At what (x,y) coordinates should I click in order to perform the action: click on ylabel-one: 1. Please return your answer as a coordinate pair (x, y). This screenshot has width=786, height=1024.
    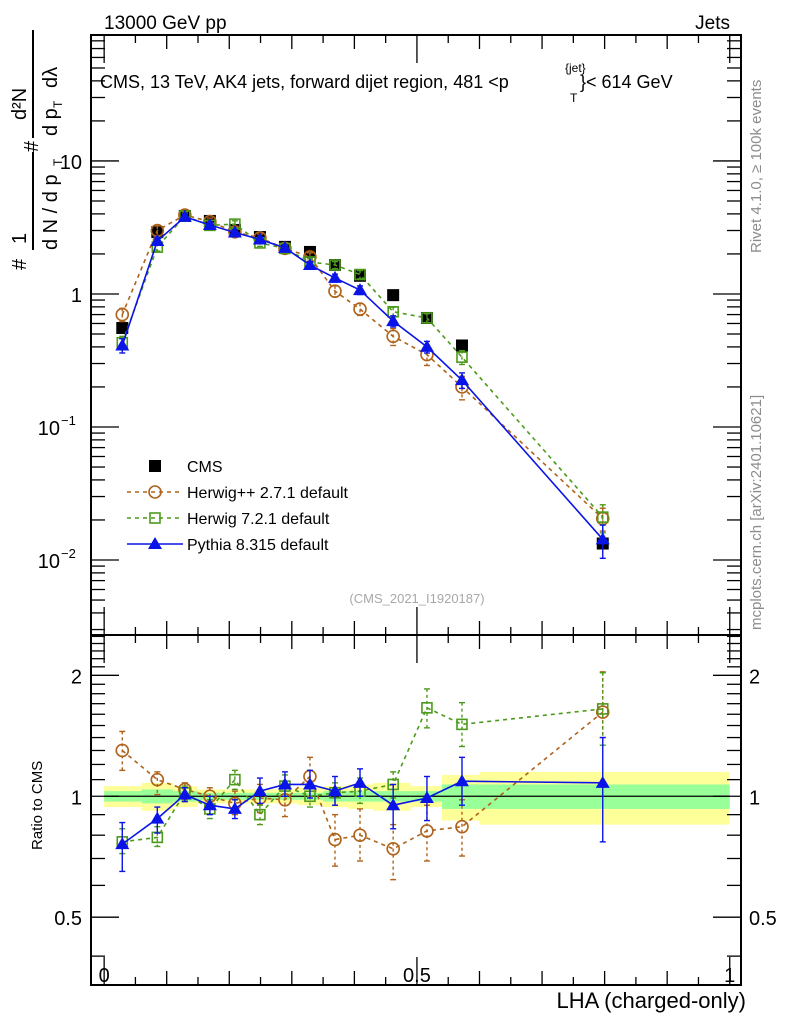
    Looking at the image, I should click on (20, 238).